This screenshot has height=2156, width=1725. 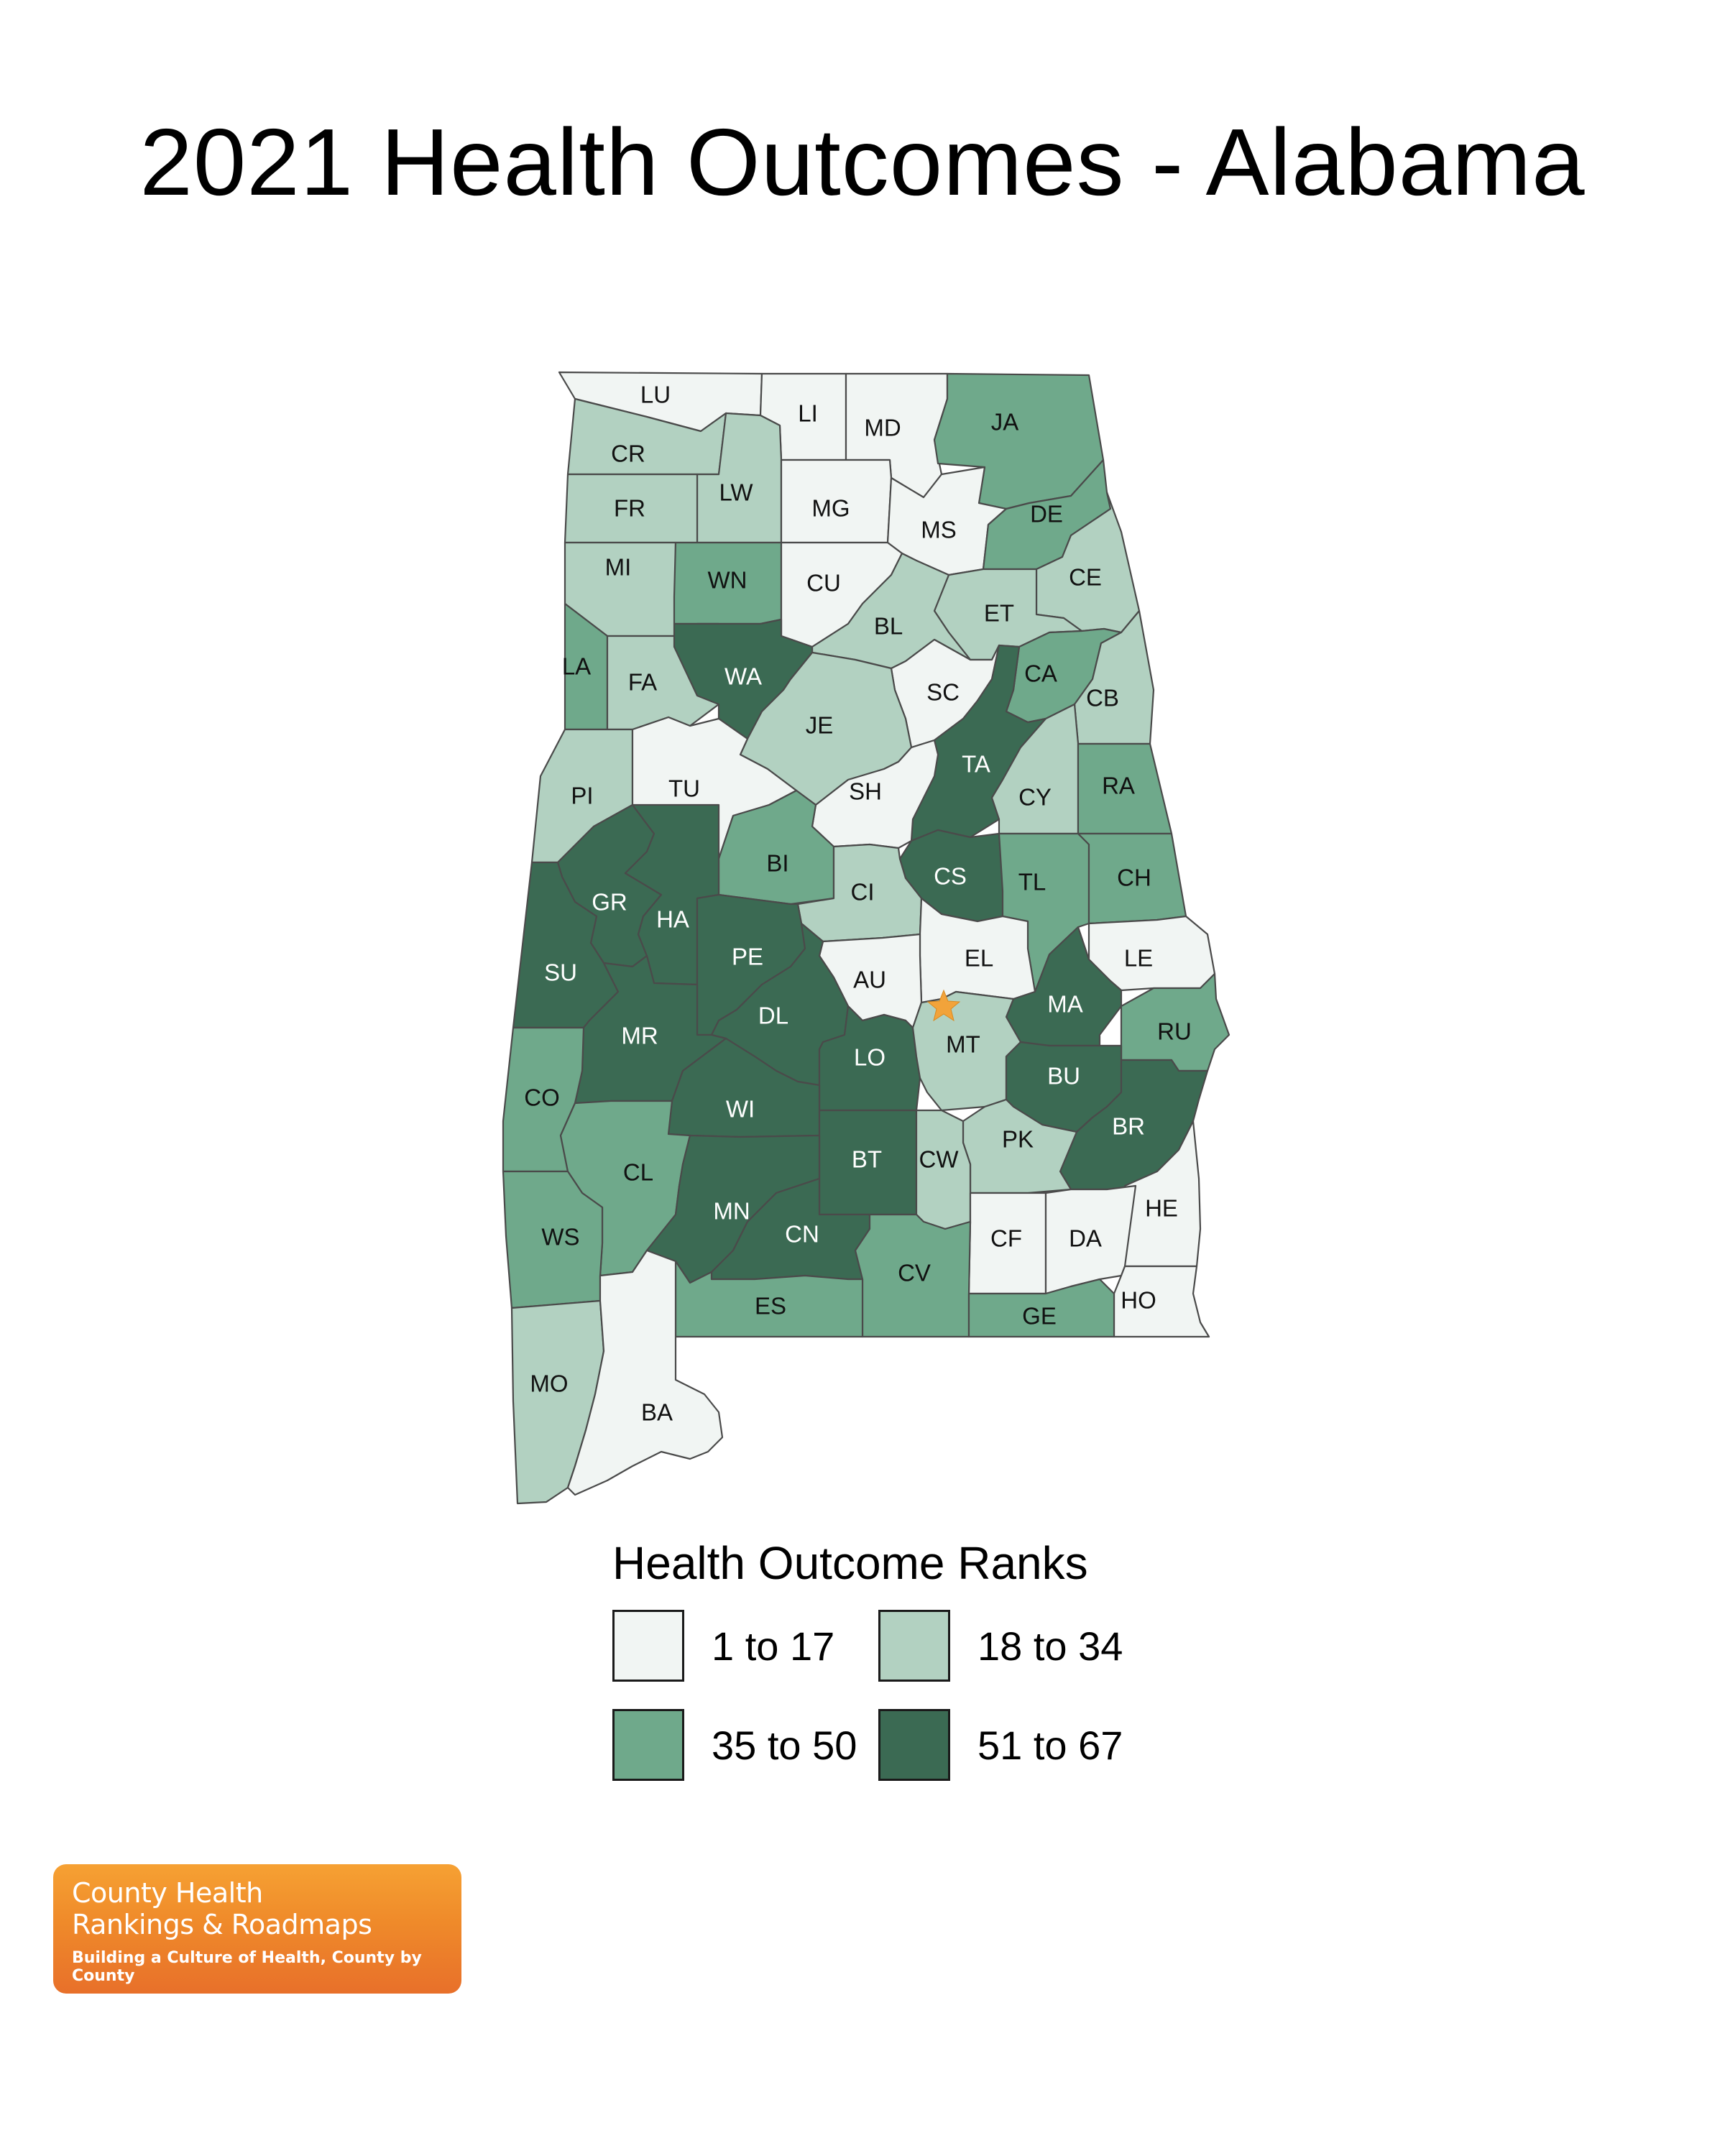 What do you see at coordinates (167, 1893) in the screenshot?
I see `logo-line-1: County Health` at bounding box center [167, 1893].